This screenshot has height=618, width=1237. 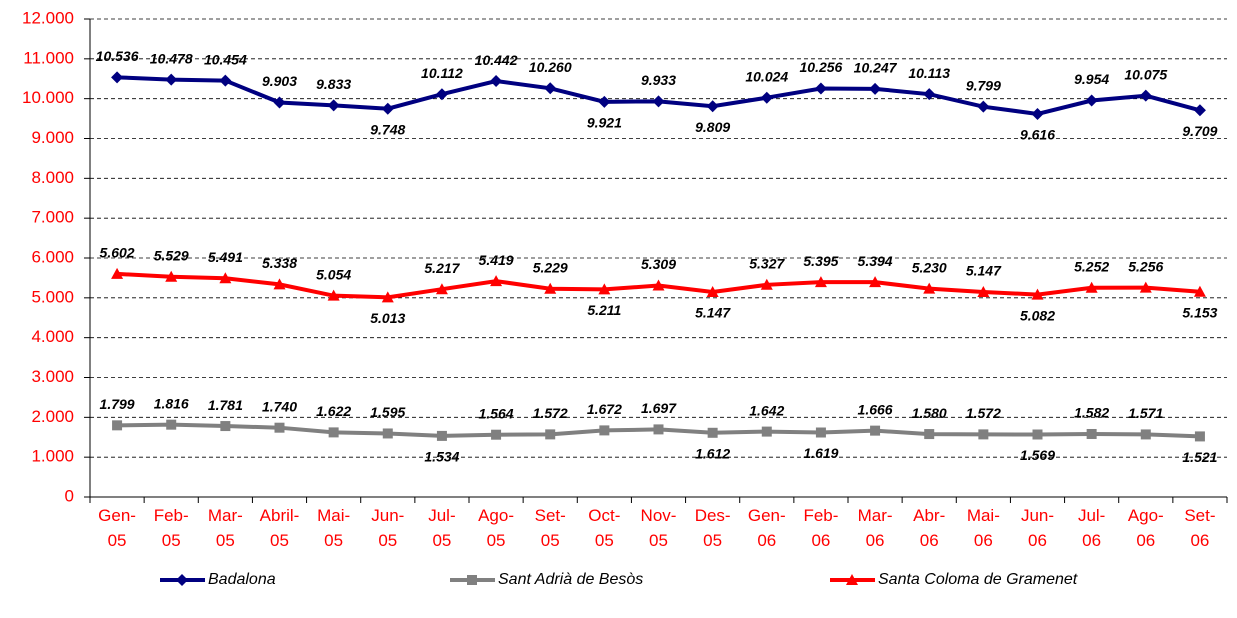 What do you see at coordinates (117, 528) in the screenshot?
I see `x-tick-label: Gen-05` at bounding box center [117, 528].